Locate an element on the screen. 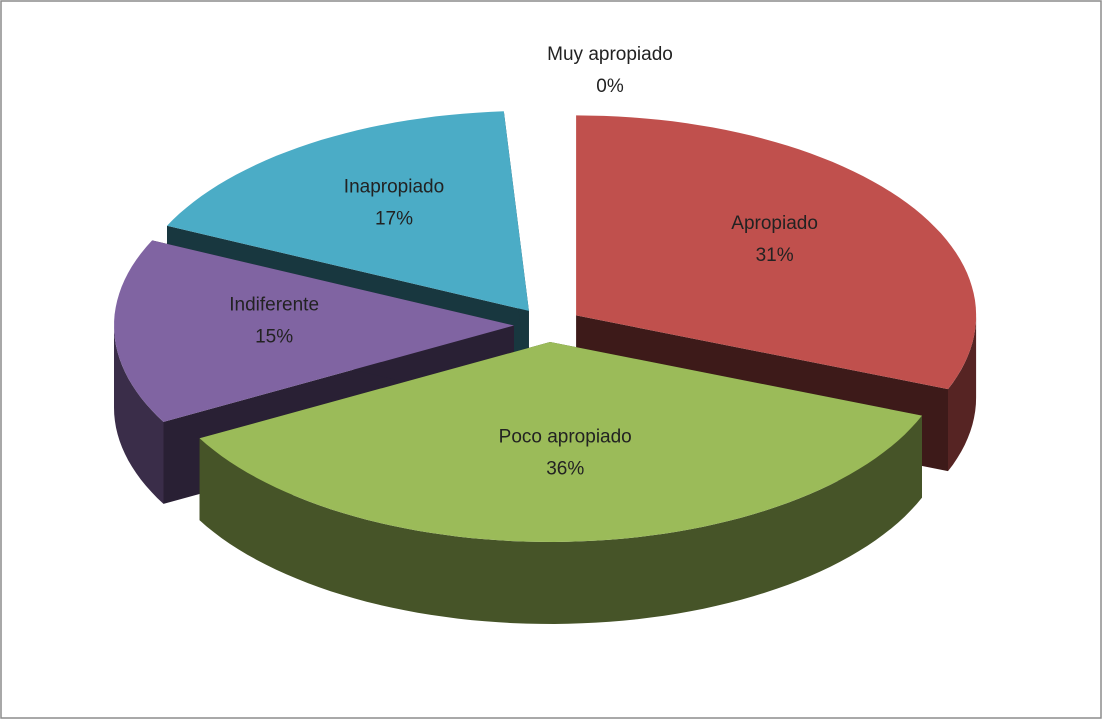 This screenshot has width=1103, height=720. data-label-name: Indiferente is located at coordinates (274, 304).